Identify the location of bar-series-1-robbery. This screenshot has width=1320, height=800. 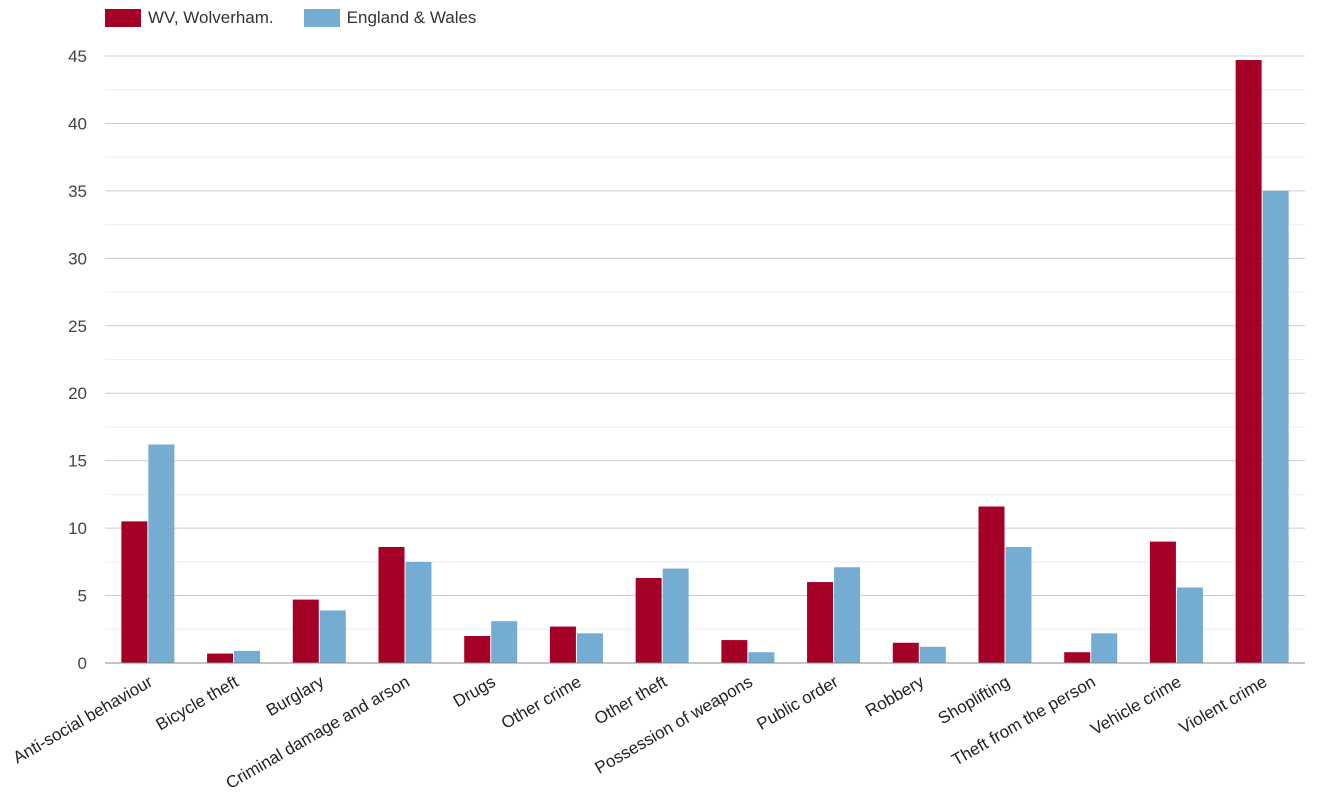
(905, 652).